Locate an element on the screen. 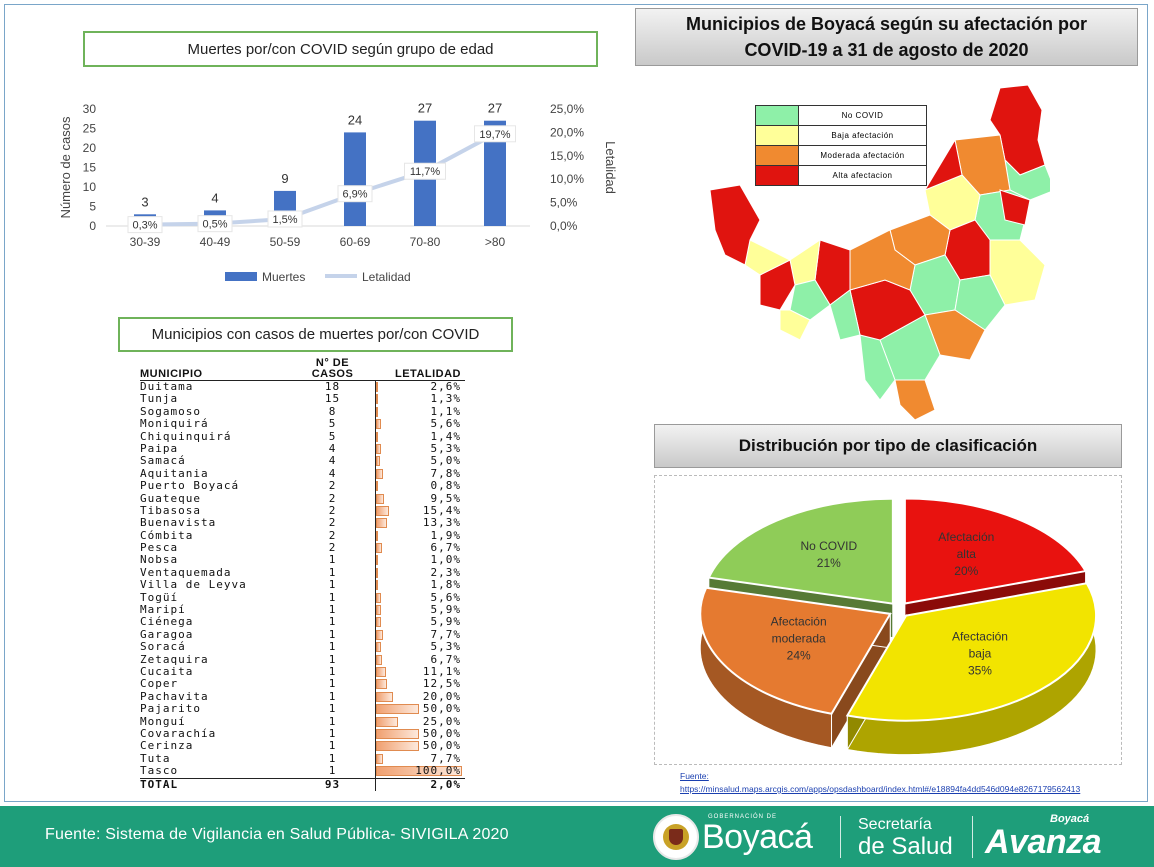  municipio-cell: Sogamoso is located at coordinates (170, 411).